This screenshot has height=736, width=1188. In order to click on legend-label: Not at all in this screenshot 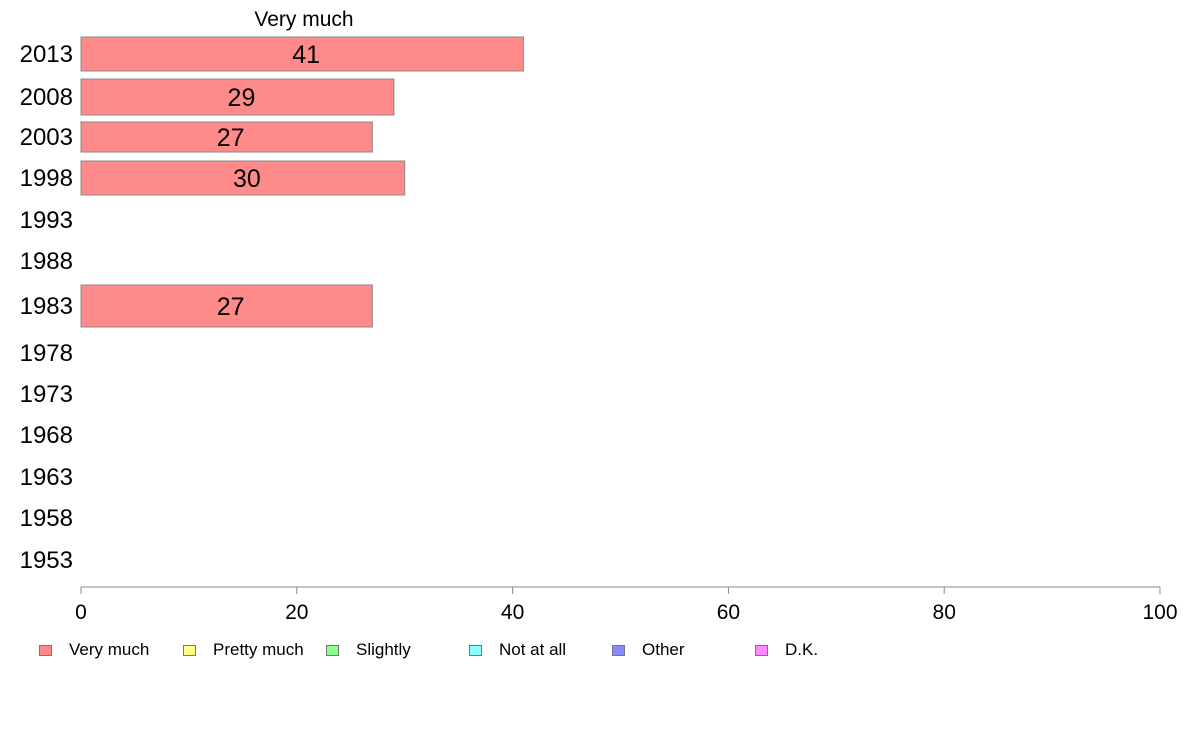, I will do `click(533, 649)`.